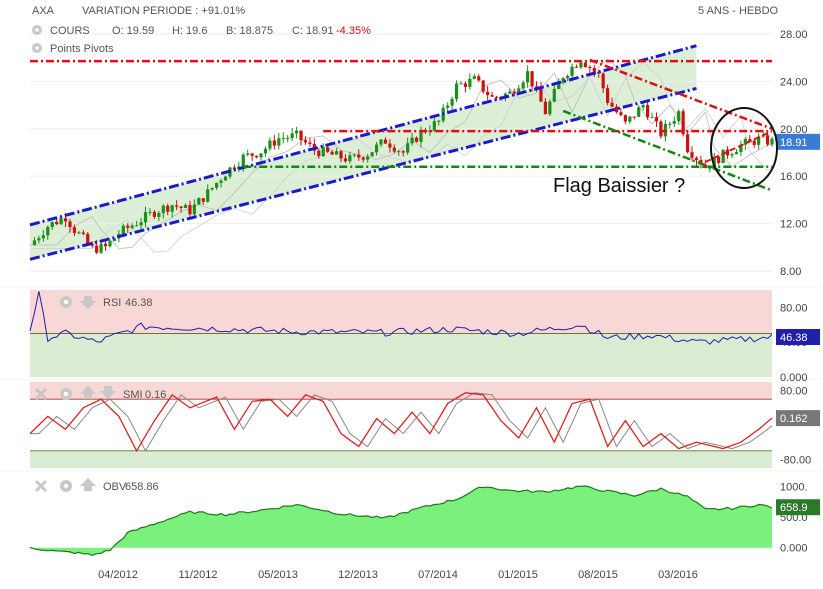  Describe the element at coordinates (738, 146) in the screenshot. I see `trendline-flag-channel-upper` at that location.